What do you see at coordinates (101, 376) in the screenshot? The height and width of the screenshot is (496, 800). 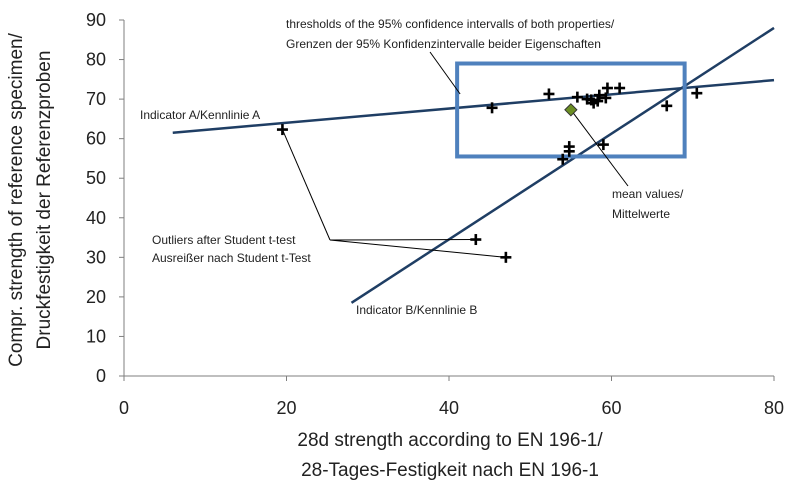 I see `y-tick-label: 0` at bounding box center [101, 376].